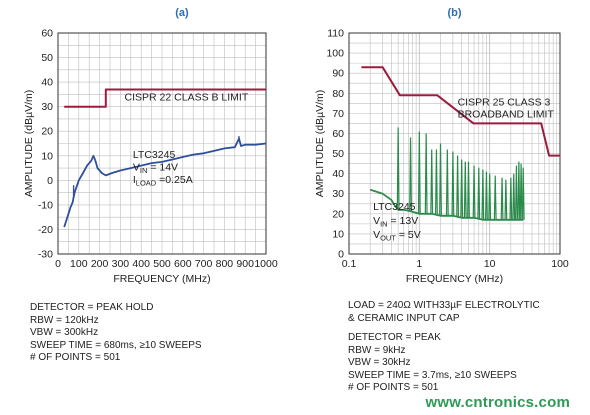 The image size is (590, 415). What do you see at coordinates (397, 236) in the screenshot?
I see `annotation-text: VOUT = 5V` at bounding box center [397, 236].